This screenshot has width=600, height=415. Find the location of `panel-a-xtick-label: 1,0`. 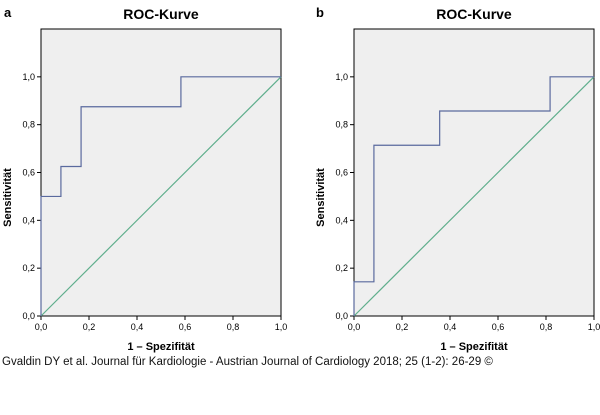

panel-a-xtick-label: 1,0 is located at coordinates (281, 327).